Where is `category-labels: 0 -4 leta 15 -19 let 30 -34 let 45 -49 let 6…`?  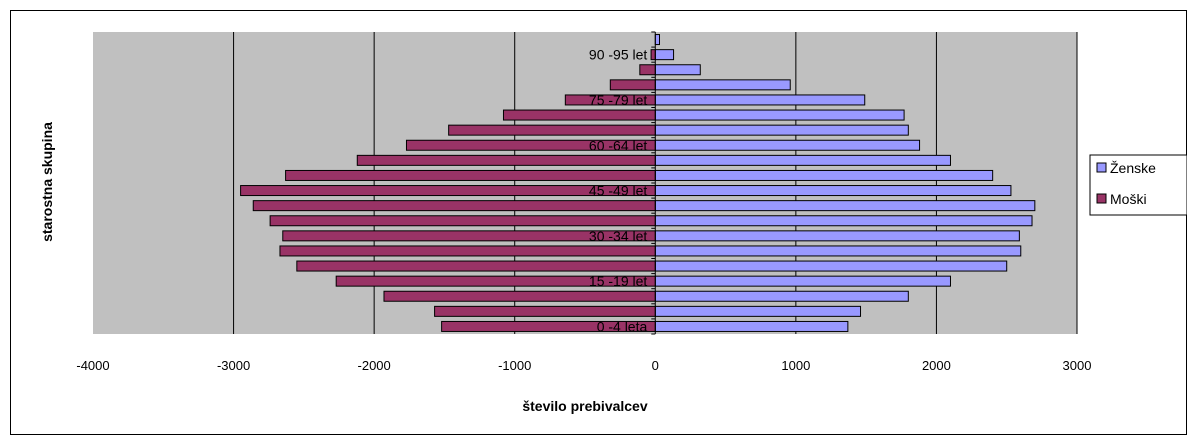 category-labels: 0 -4 leta 15 -19 let 30 -34 let 45 -49 let 6… is located at coordinates (618, 191).